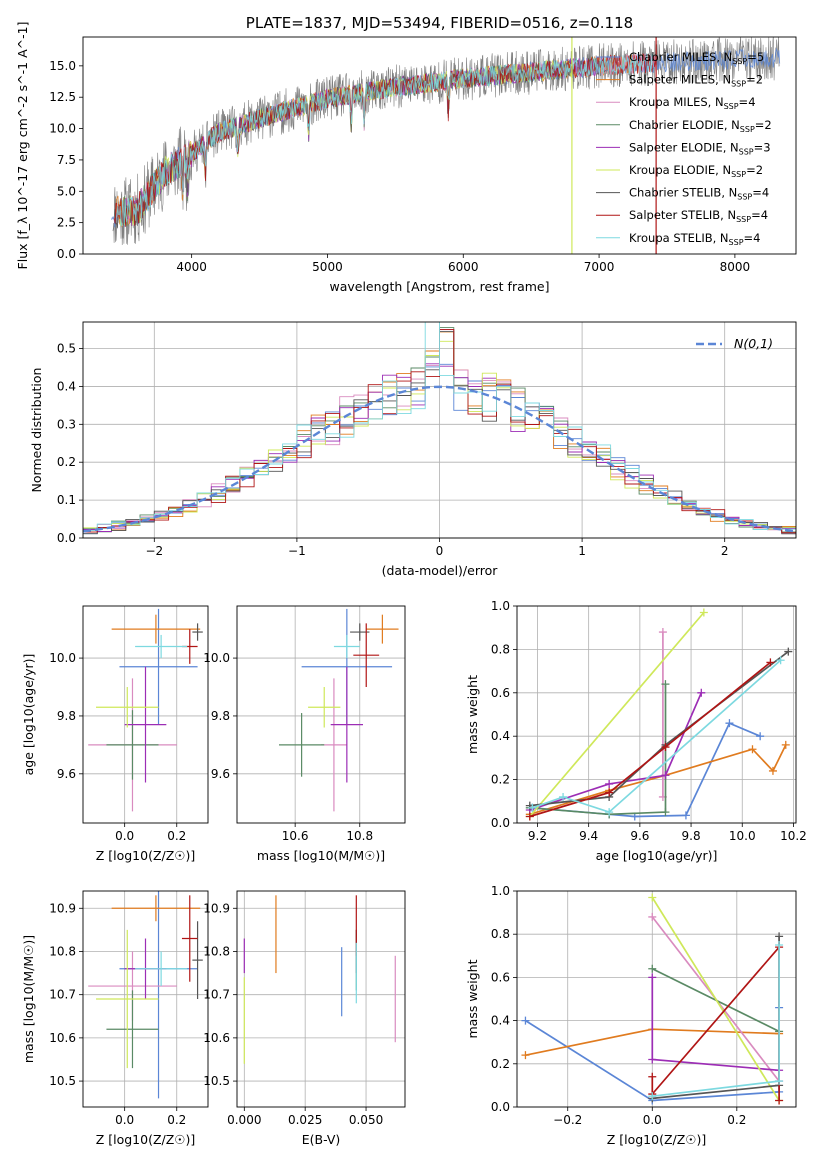 The width and height of the screenshot is (819, 1170). I want to click on x-tick-label: 5000, so click(327, 267).